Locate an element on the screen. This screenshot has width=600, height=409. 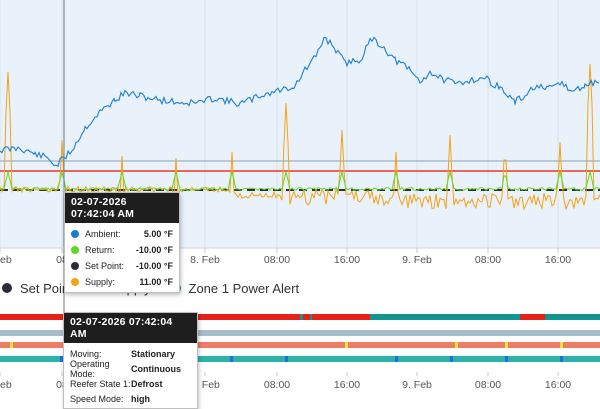
tooltip-value: Stationary is located at coordinates (153, 353).